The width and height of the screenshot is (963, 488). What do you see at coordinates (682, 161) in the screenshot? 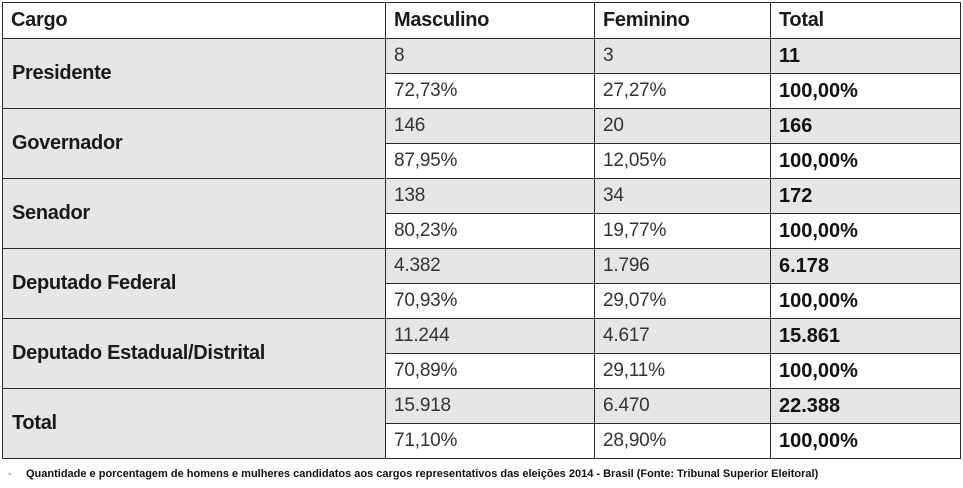
I see `feminino-percent-cell: 12,05%` at bounding box center [682, 161].